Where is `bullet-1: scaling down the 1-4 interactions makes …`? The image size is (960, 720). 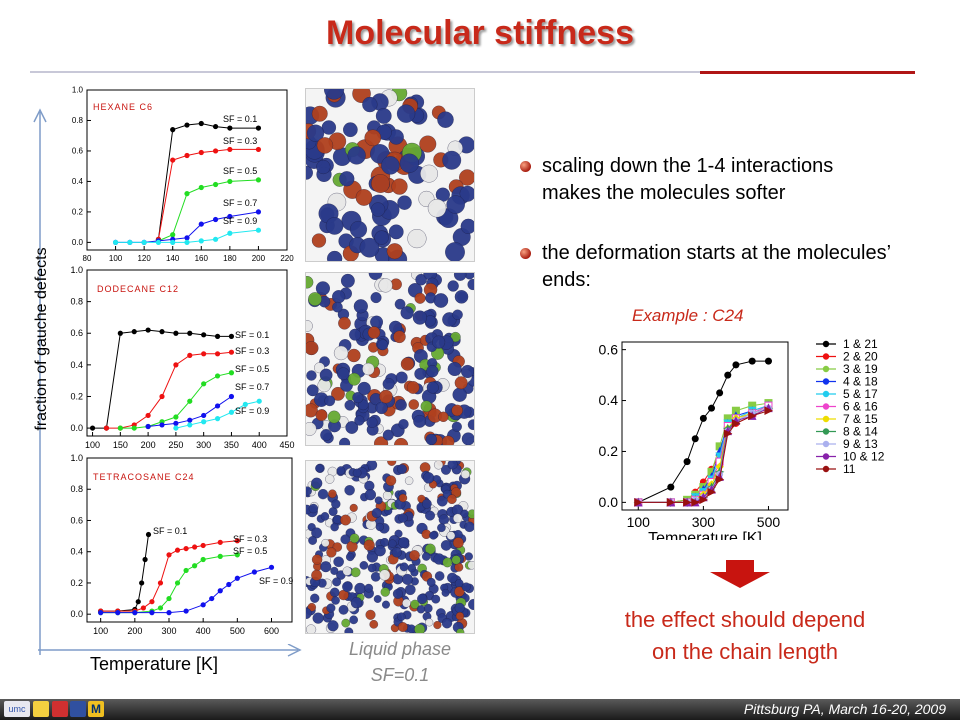
bullet-1: scaling down the 1-4 interactions makes … is located at coordinates (730, 180).